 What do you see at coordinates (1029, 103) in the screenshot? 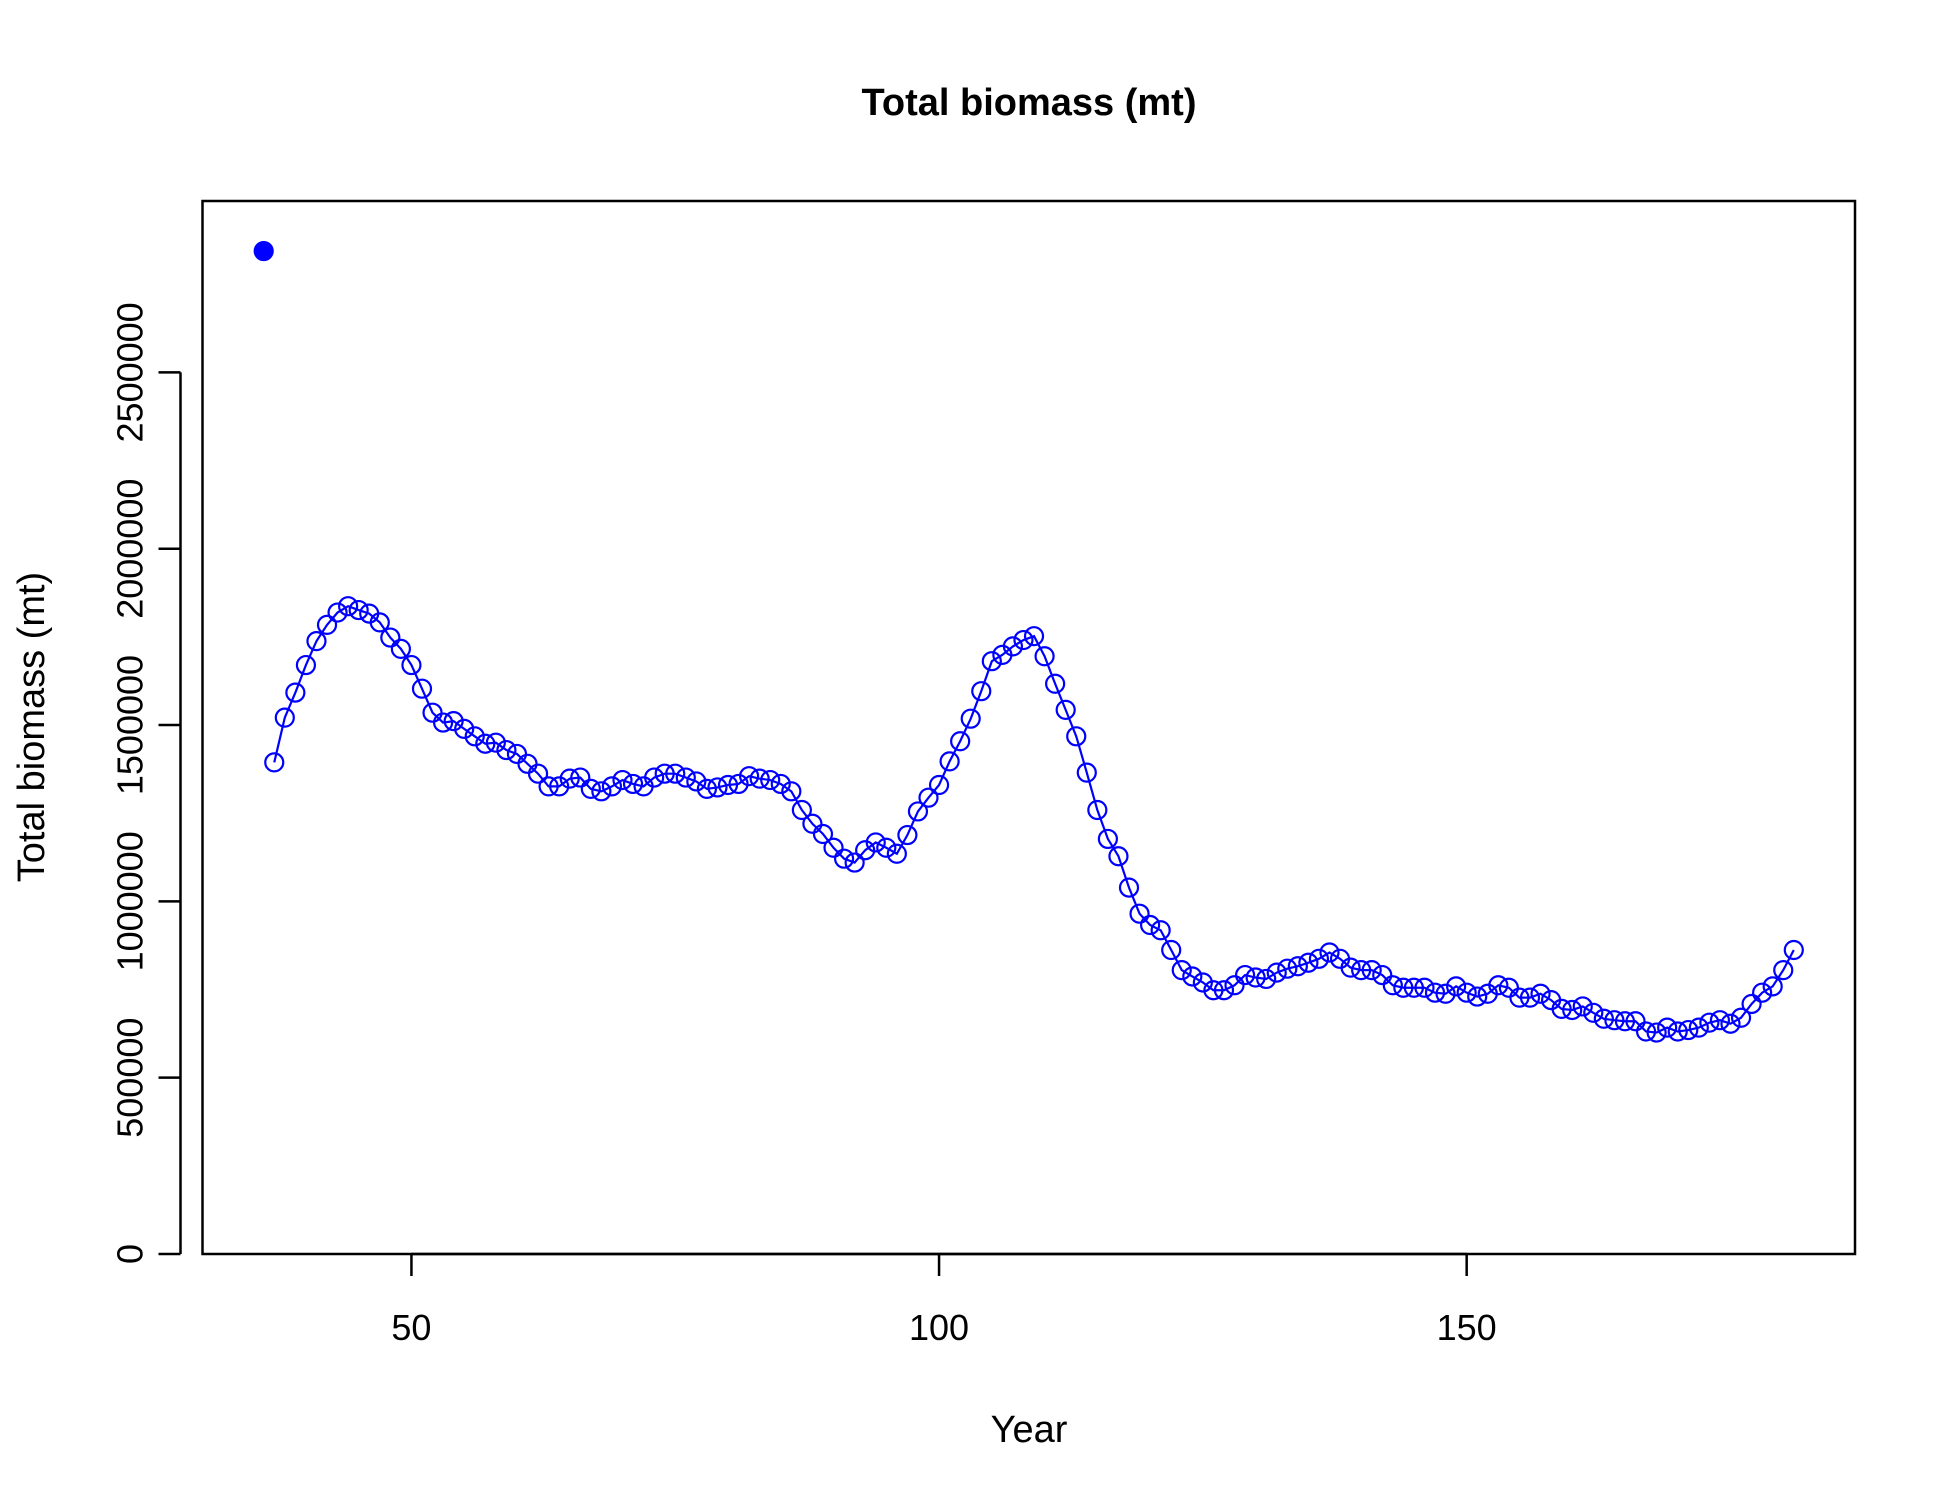
I see `chart-title: Total biomass (mt)` at bounding box center [1029, 103].